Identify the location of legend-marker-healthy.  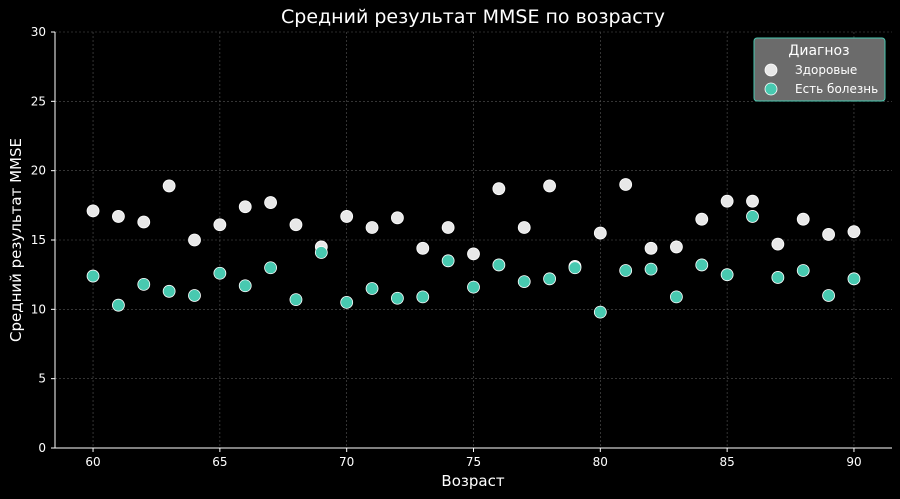
(771, 70).